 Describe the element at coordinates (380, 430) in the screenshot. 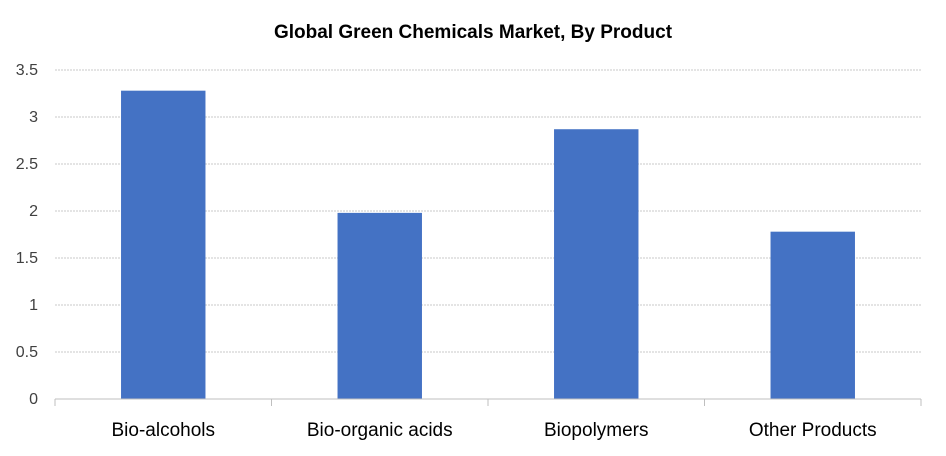

I see `x-tick-label: Bio-organic acids` at that location.